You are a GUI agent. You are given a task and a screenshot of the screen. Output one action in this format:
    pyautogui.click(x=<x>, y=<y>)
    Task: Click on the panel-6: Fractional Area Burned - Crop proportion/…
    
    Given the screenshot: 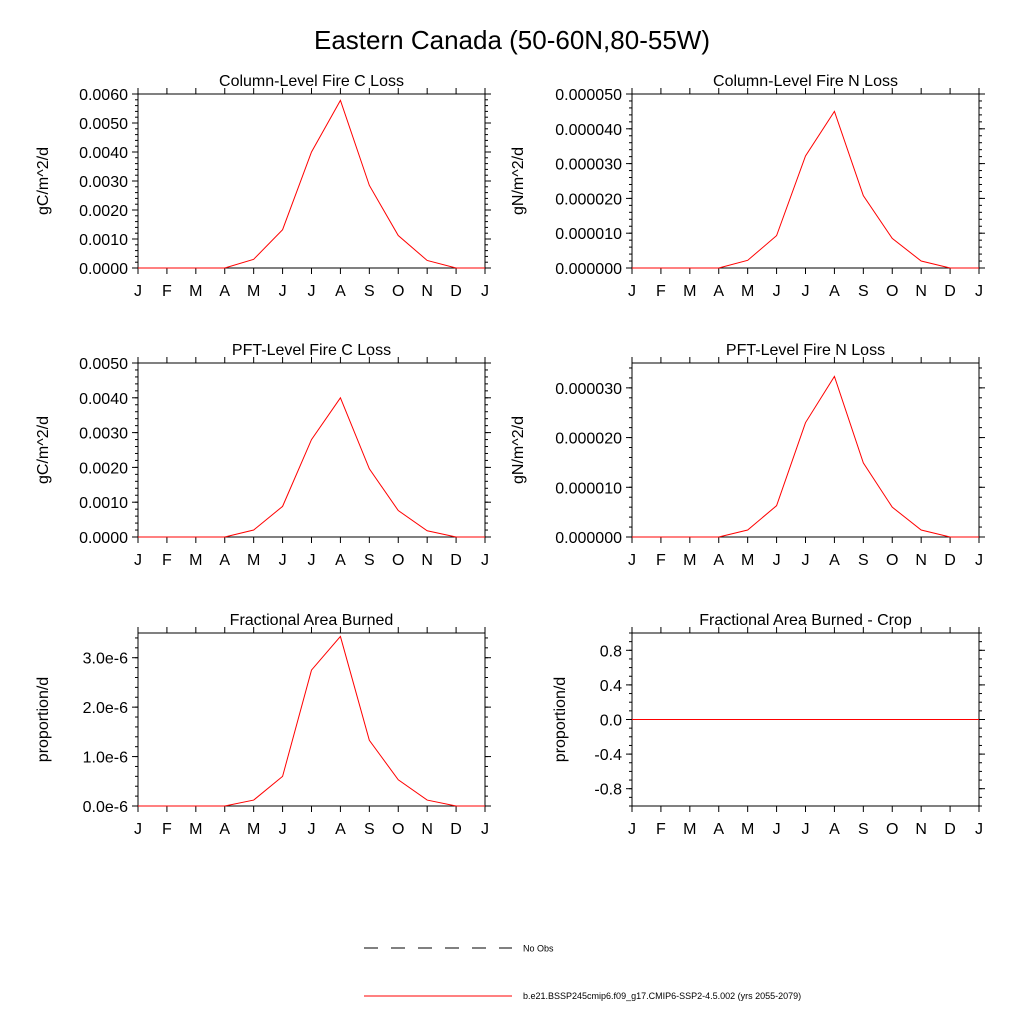 What is the action you would take?
    pyautogui.click(x=768, y=725)
    